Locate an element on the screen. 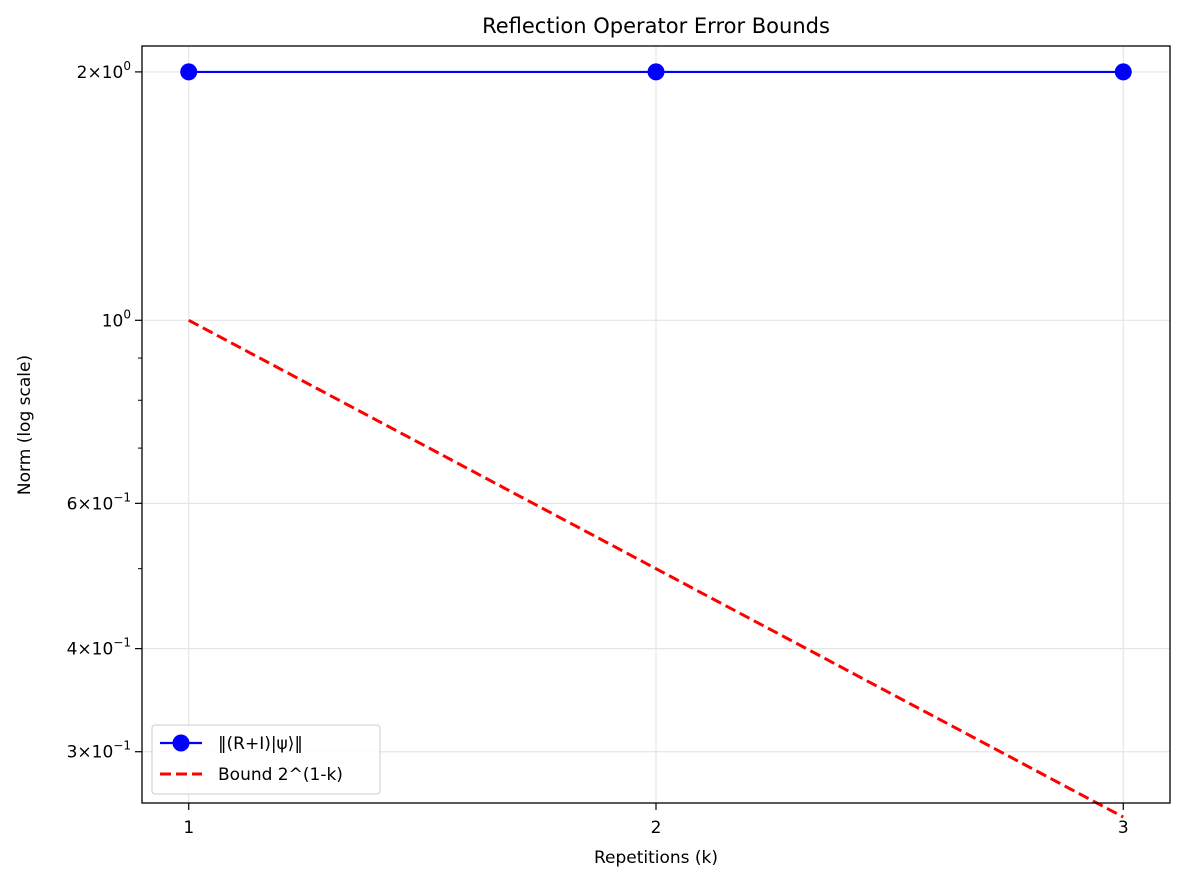  y-tick-label: 2×100 is located at coordinates (104, 71).